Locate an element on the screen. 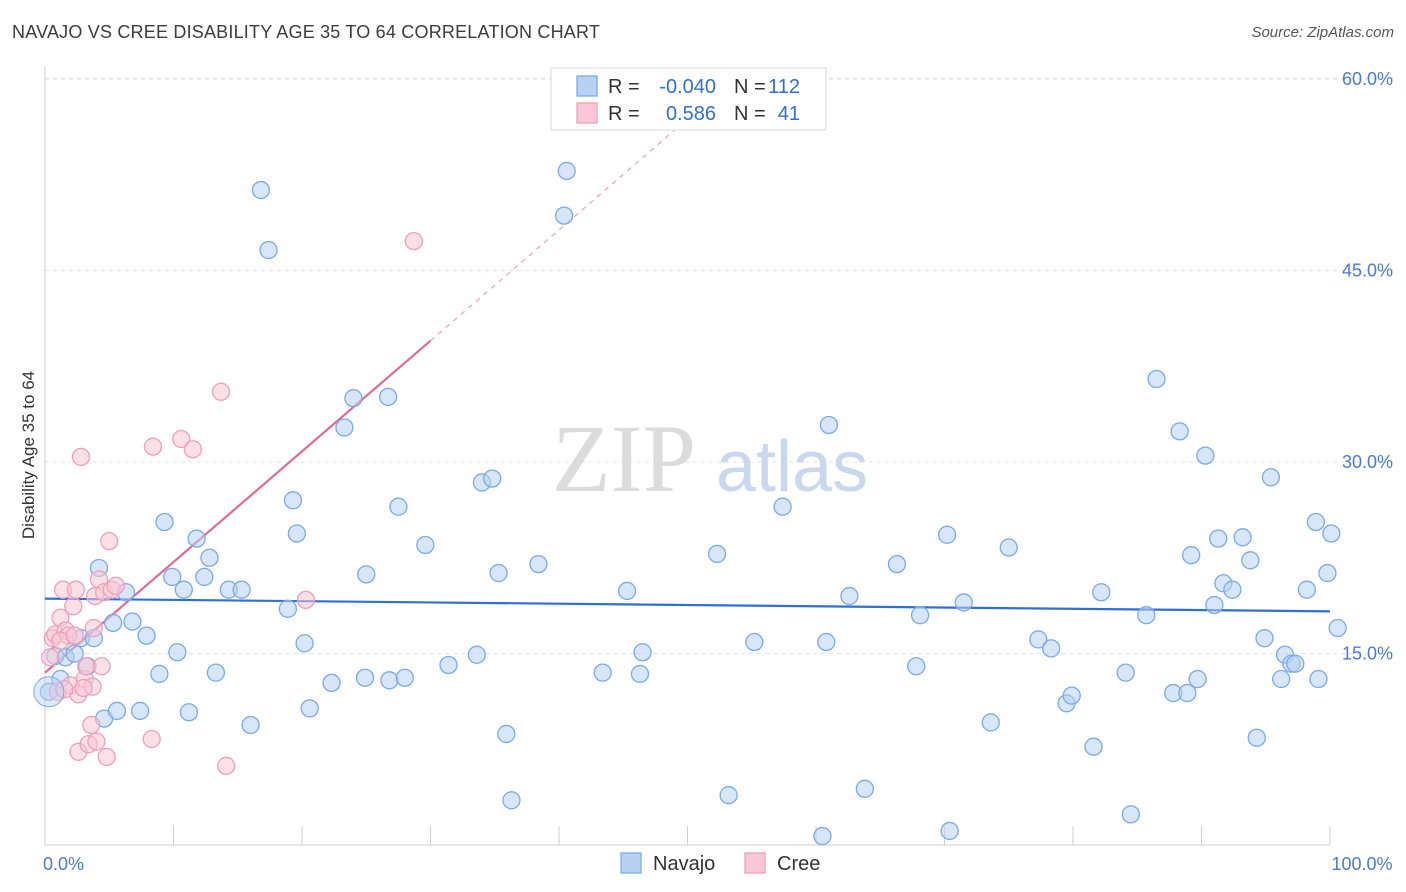 Image resolution: width=1406 pixels, height=892 pixels. legend-r-value: 0.586 is located at coordinates (691, 114).